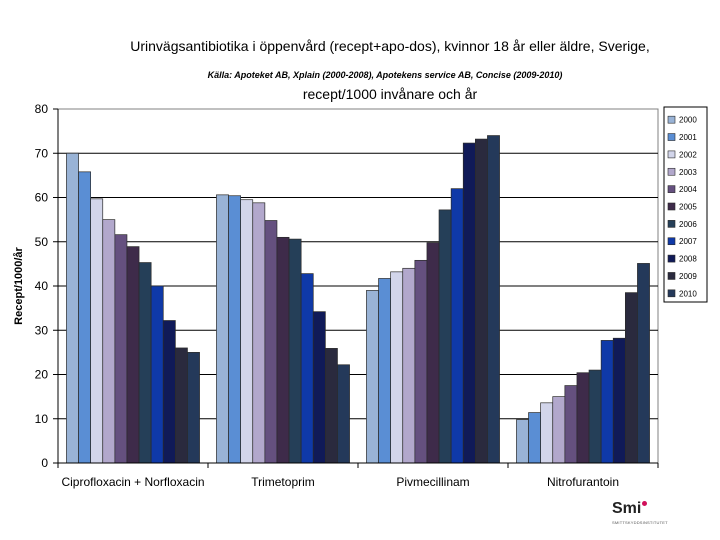 This screenshot has width=720, height=540. What do you see at coordinates (42, 330) in the screenshot?
I see `y-tick-label: 30` at bounding box center [42, 330].